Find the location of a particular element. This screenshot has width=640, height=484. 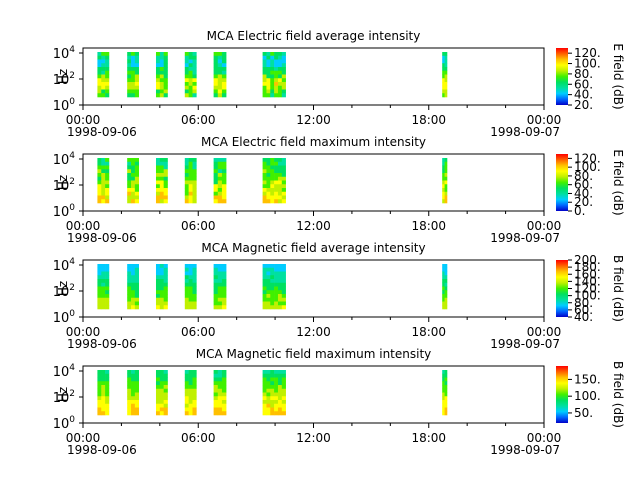

colorbar-tick-label: 160. is located at coordinates (587, 274).